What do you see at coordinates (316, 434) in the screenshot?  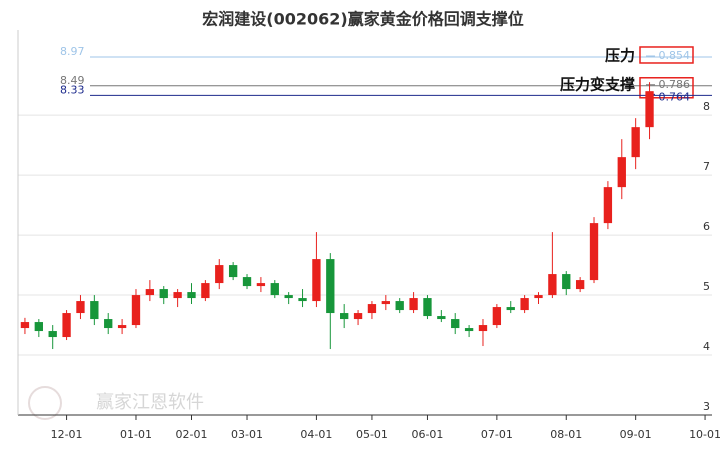 I see `x-tick-label: 04-01` at bounding box center [316, 434].